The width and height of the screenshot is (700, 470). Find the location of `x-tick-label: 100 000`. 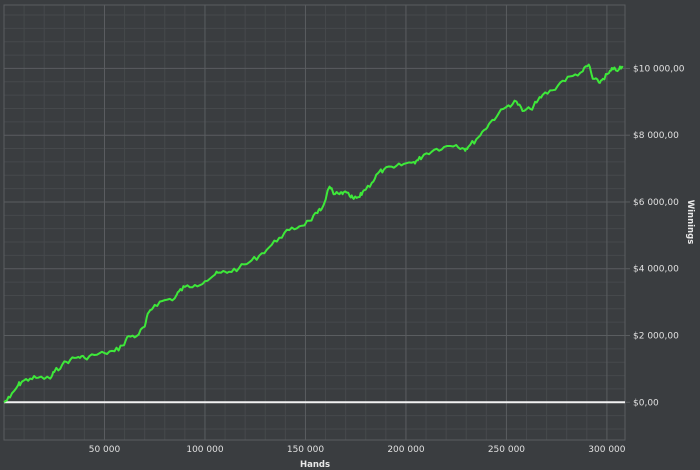

x-tick-label: 100 000 is located at coordinates (204, 450).